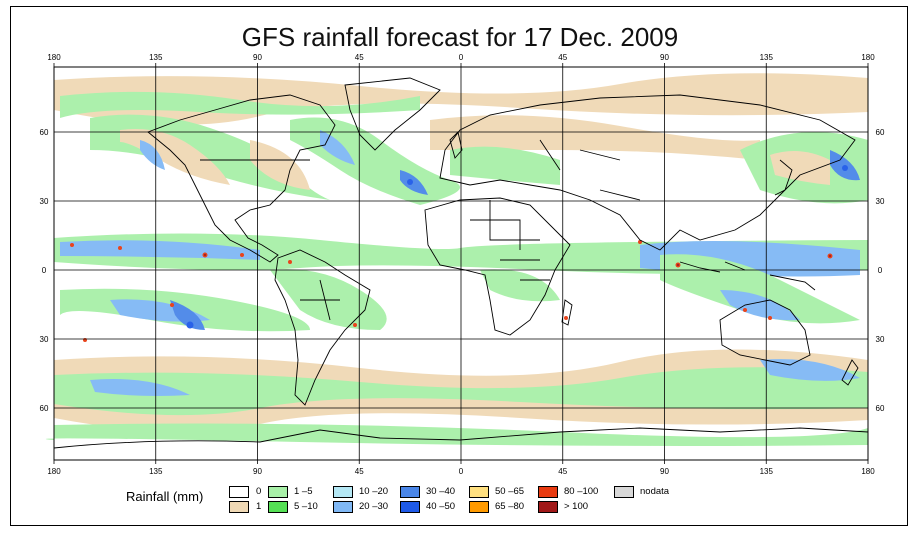  I want to click on legend-label-7: 40 –50, so click(441, 506).